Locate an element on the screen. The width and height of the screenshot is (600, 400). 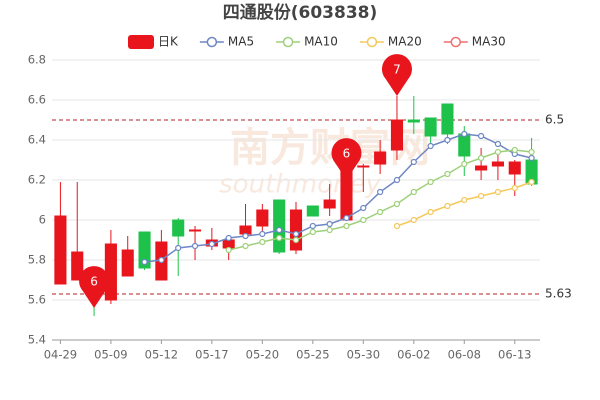
y-tick-label: 6.2 is located at coordinates (37, 180).